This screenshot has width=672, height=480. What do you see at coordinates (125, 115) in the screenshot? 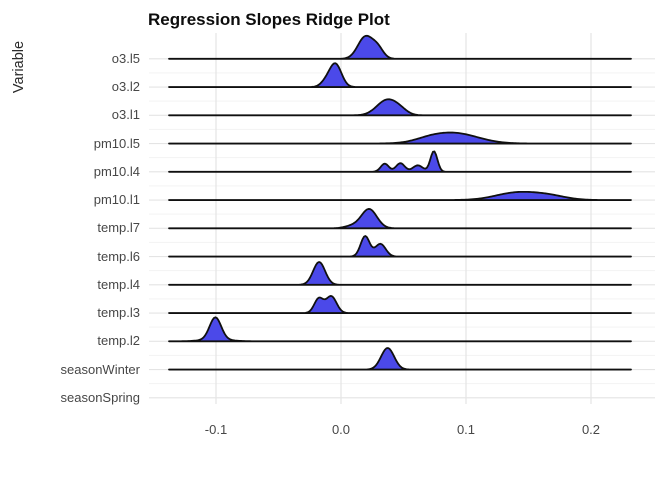
I see `y-axis-label-o3.l1: o3.l1` at bounding box center [125, 115].